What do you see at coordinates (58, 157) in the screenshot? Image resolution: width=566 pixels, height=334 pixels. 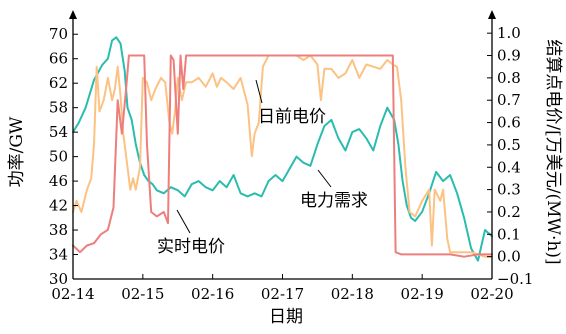 I see `y-left-tick-label: 50` at bounding box center [58, 157].